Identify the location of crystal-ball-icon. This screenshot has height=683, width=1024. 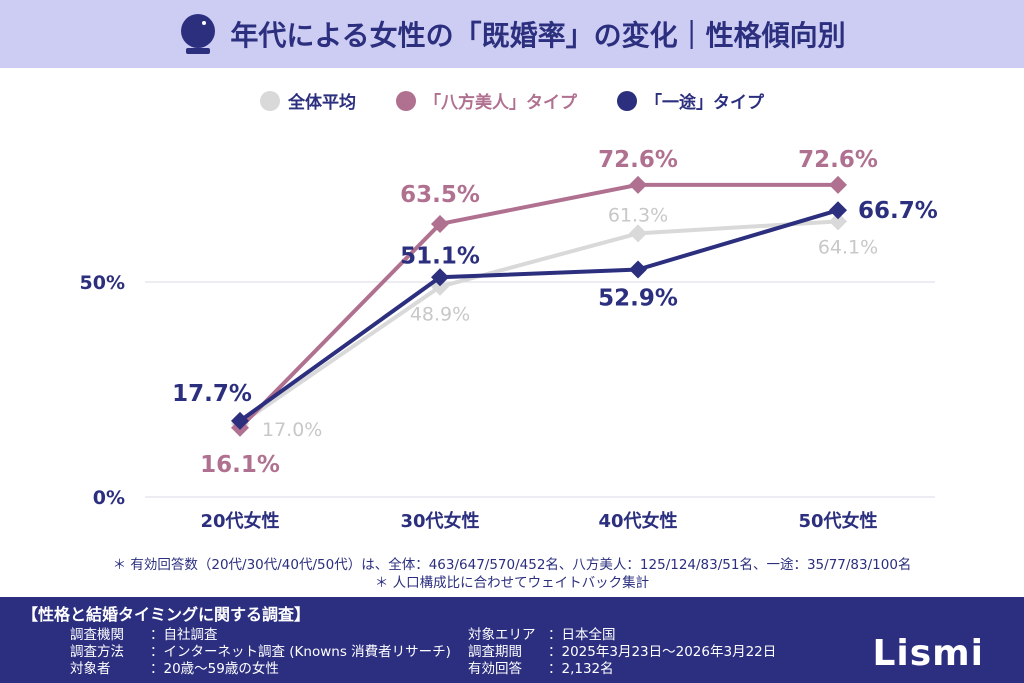
(198, 34).